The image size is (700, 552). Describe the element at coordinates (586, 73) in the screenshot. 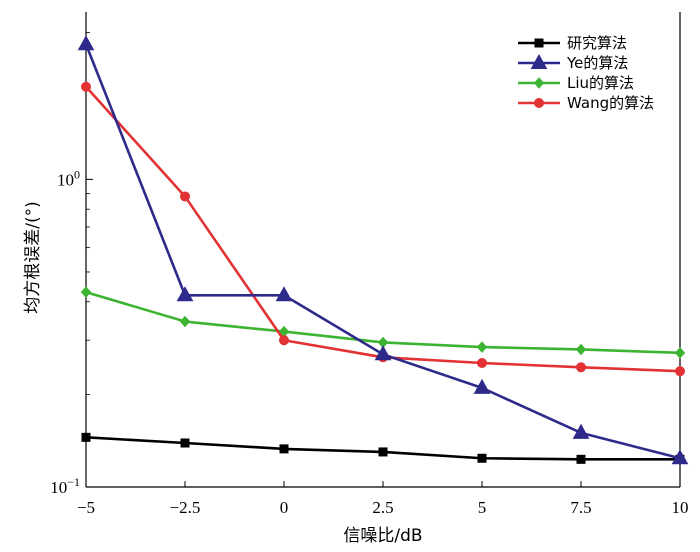

I see `legend: 研究算法 Ye的算法 Liu的算法 Wang的算法` at that location.